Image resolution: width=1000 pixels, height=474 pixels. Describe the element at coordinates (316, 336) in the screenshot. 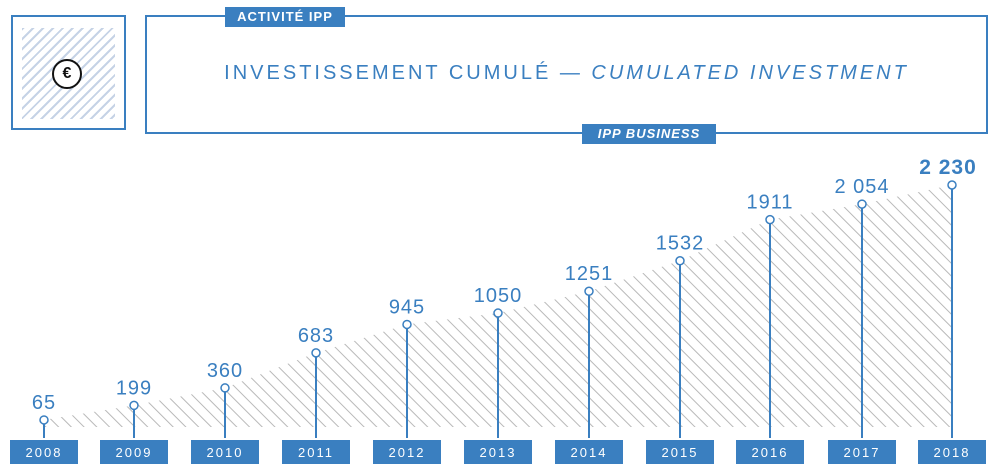

I see `value-label-2011: 683` at that location.